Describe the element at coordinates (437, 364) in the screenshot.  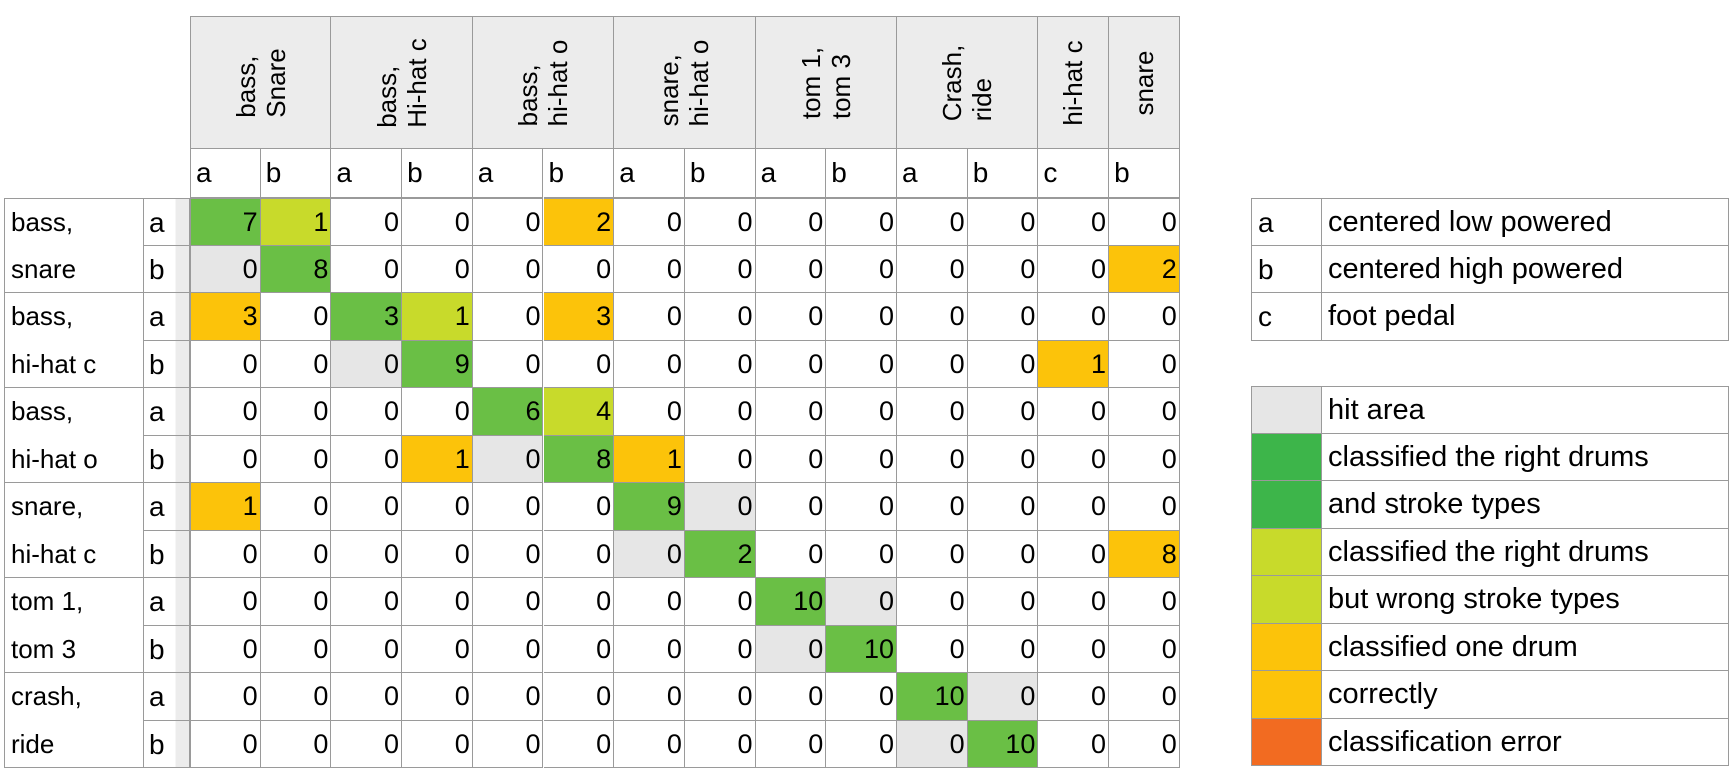
I see `matrix-cell: 9` at that location.